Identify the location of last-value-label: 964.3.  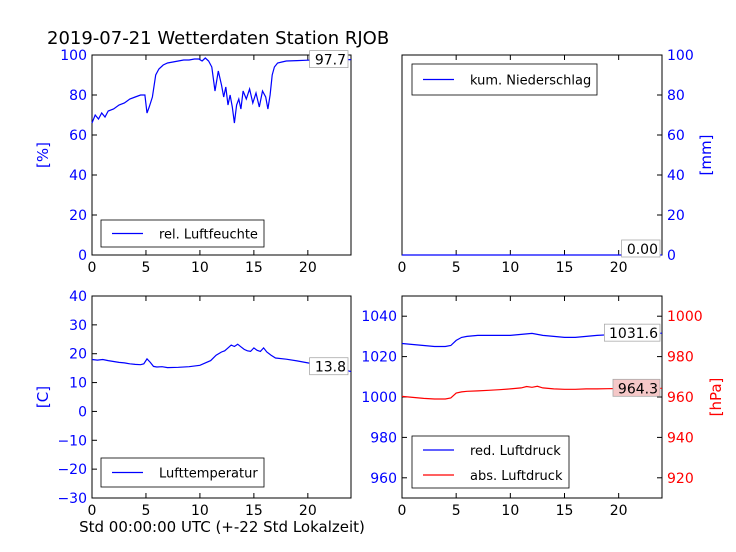
(638, 389).